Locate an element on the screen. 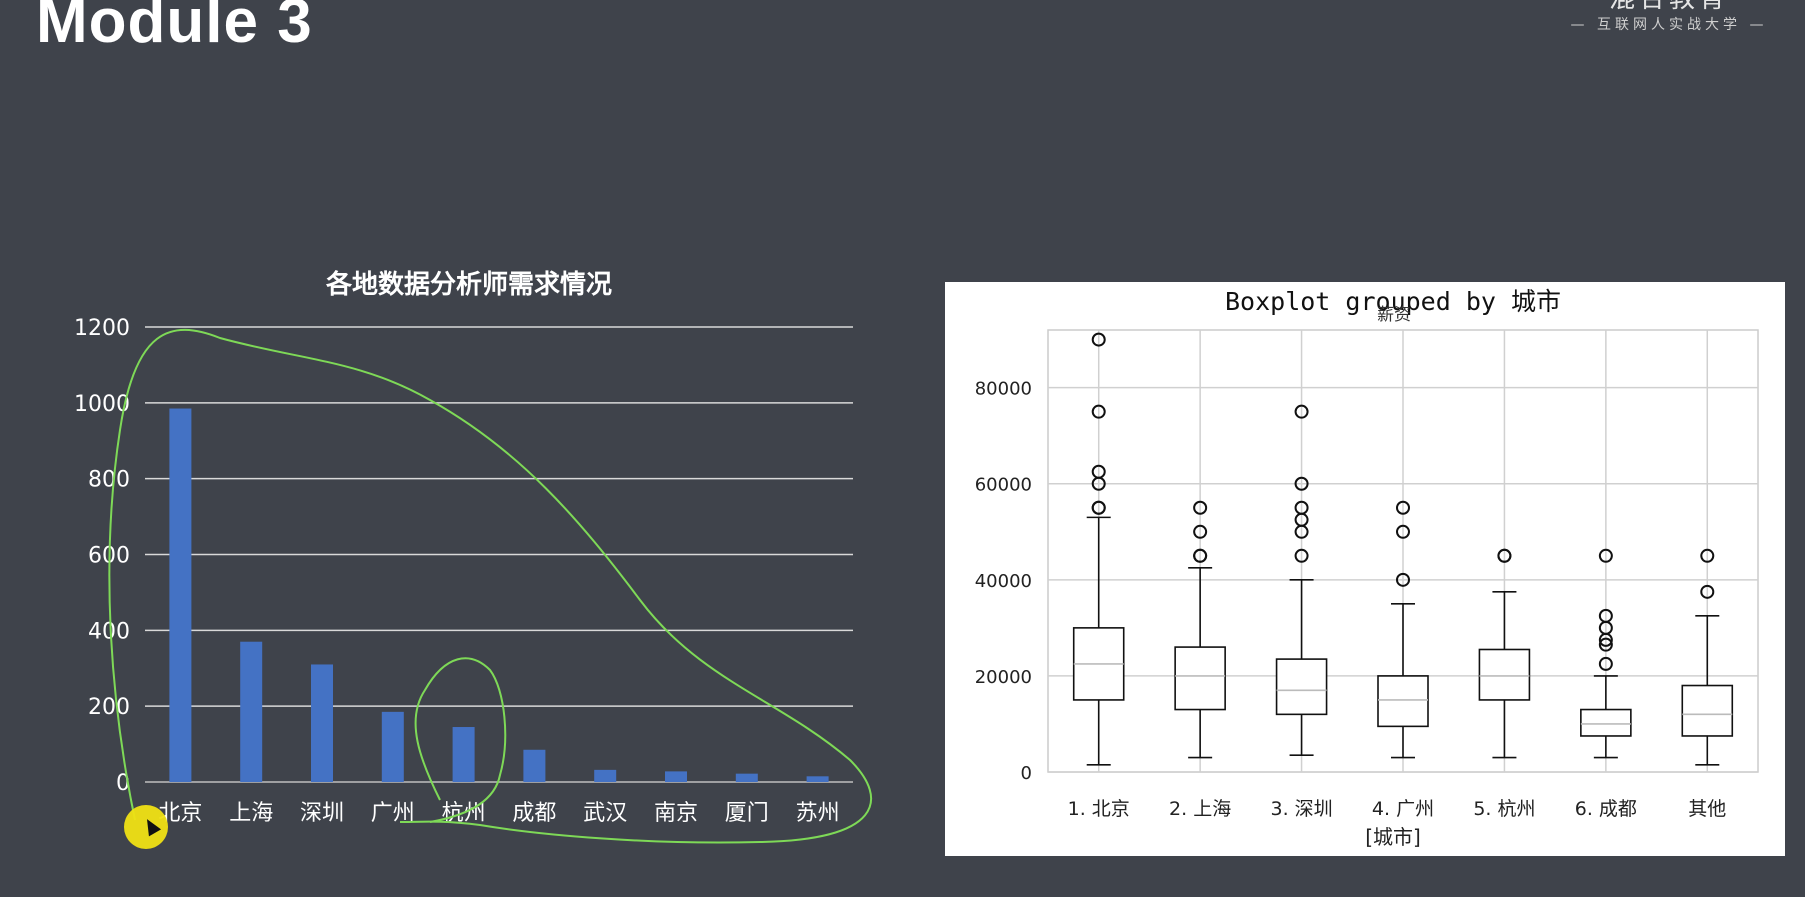  x-tick-label: 苏州 is located at coordinates (818, 813).